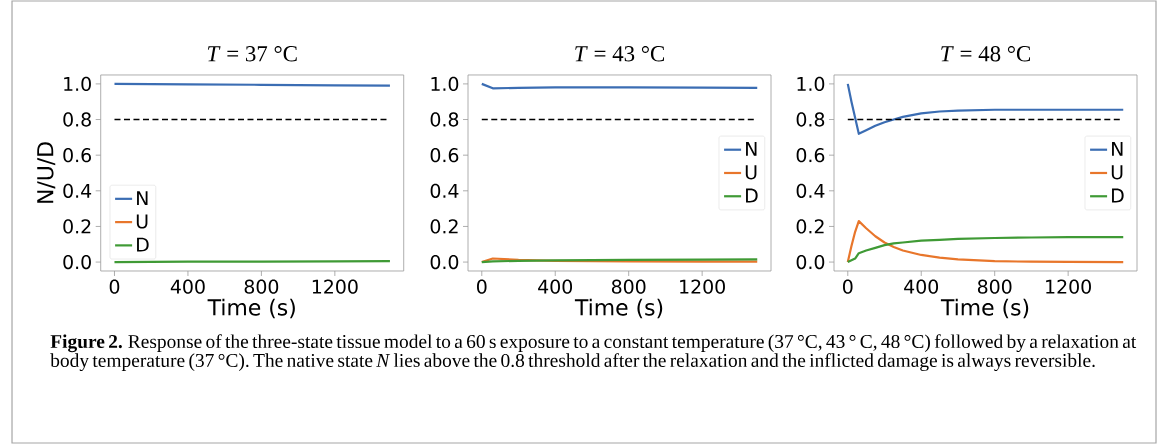 The width and height of the screenshot is (1168, 444). Describe the element at coordinates (46, 172) in the screenshot. I see `y-axis-title: N/U/D` at that location.